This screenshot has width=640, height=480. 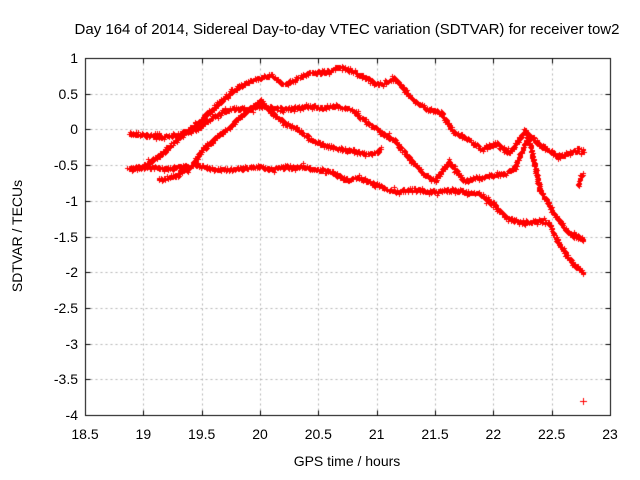 I want to click on x-tick-label: 20, so click(x=260, y=434).